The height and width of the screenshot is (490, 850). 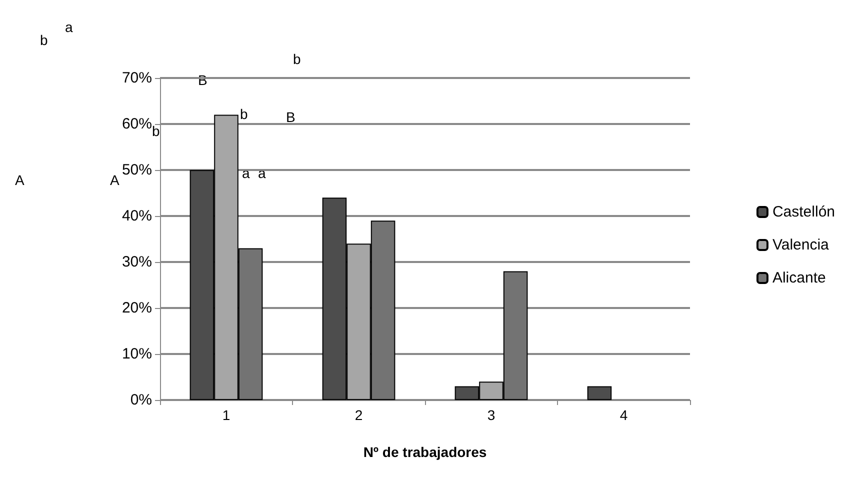 What do you see at coordinates (425, 452) in the screenshot?
I see `x-axis-title: Nº de trabajadores` at bounding box center [425, 452].